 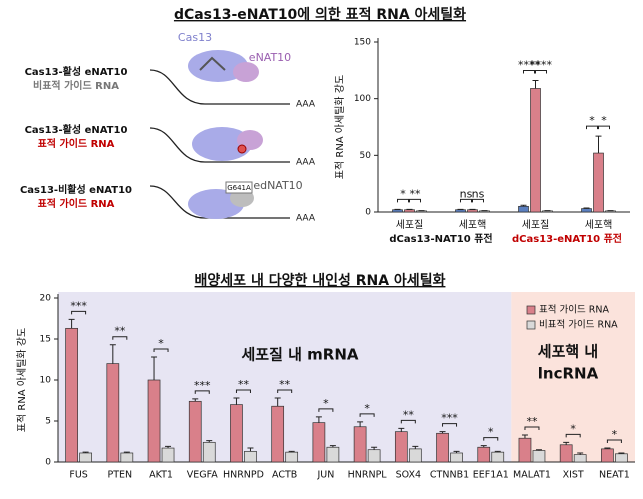 I want to click on construct-label: Cas13-활성 eNAT10, so click(x=76, y=71).